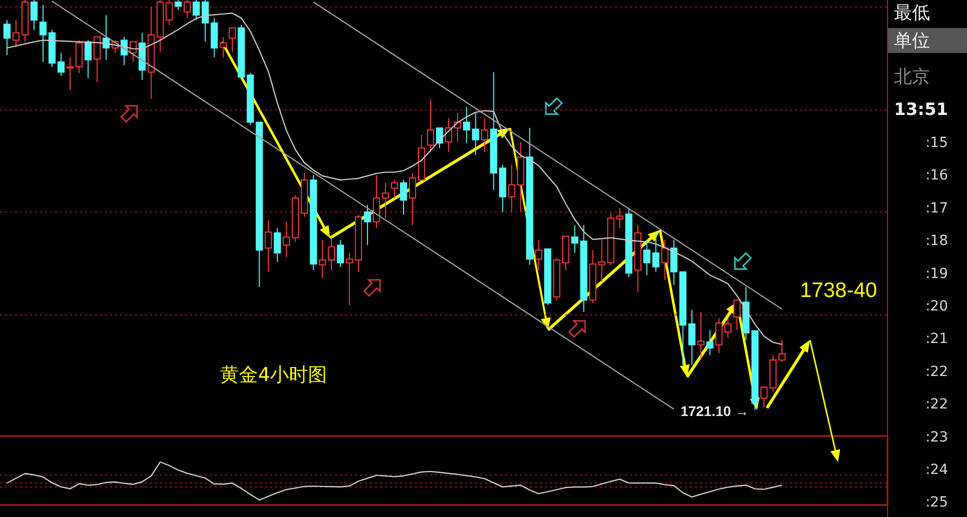  Describe the element at coordinates (936, 306) in the screenshot. I see `text: :20` at that location.